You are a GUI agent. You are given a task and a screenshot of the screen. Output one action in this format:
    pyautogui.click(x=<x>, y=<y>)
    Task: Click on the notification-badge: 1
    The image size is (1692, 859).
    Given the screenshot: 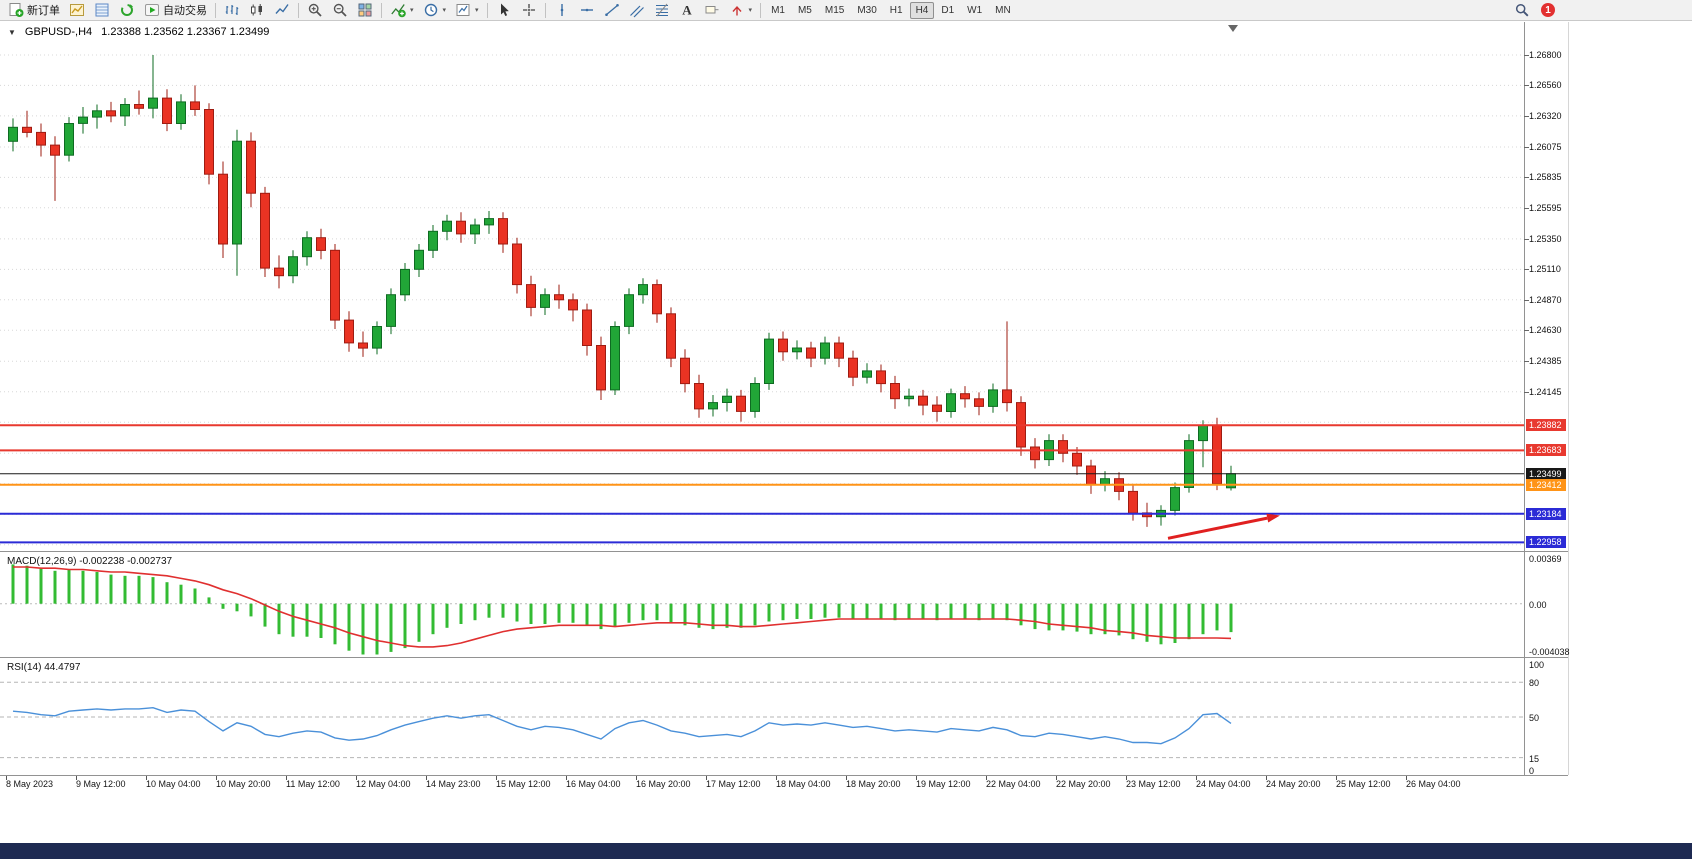 What is the action you would take?
    pyautogui.click(x=1548, y=10)
    